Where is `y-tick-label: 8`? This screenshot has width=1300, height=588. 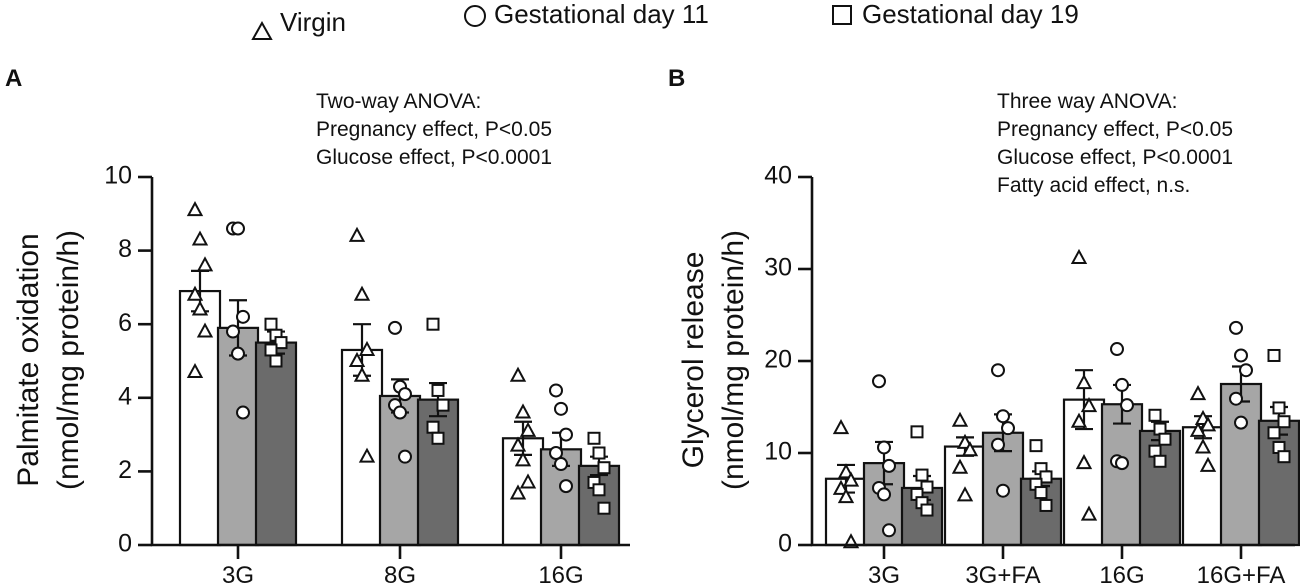 y-tick-label: 8 is located at coordinates (125, 249).